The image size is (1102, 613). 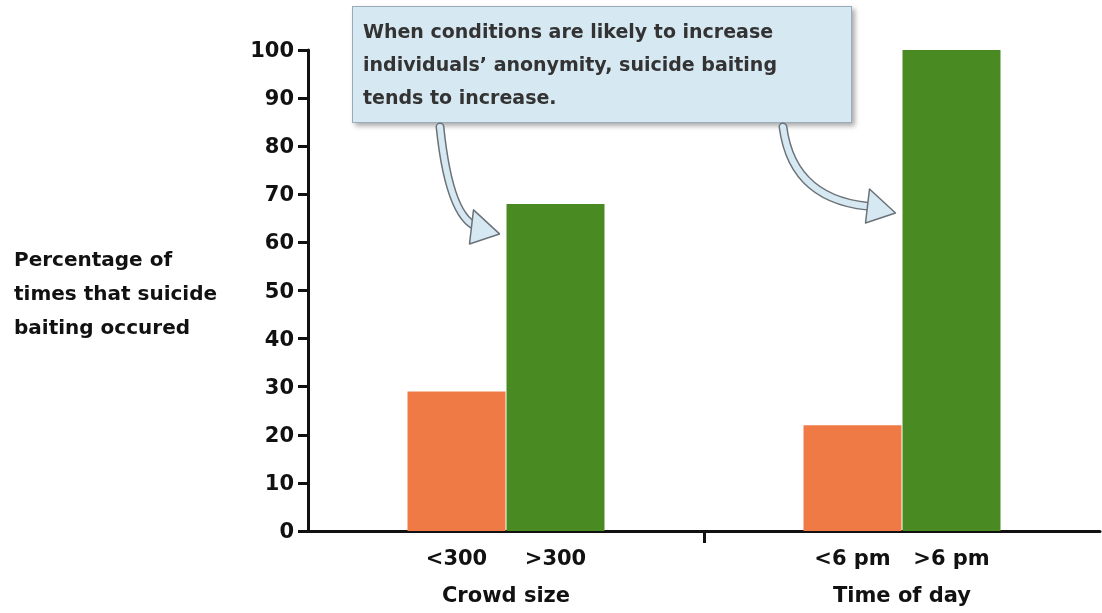 I want to click on text: Crowd size, so click(x=506, y=595).